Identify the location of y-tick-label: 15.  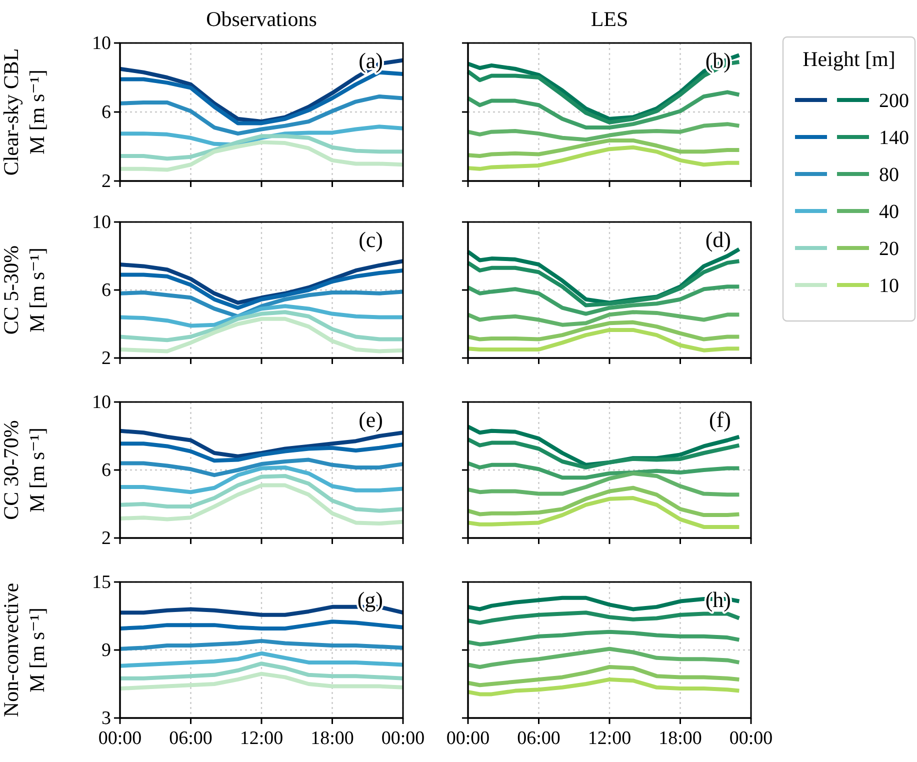
(101, 583).